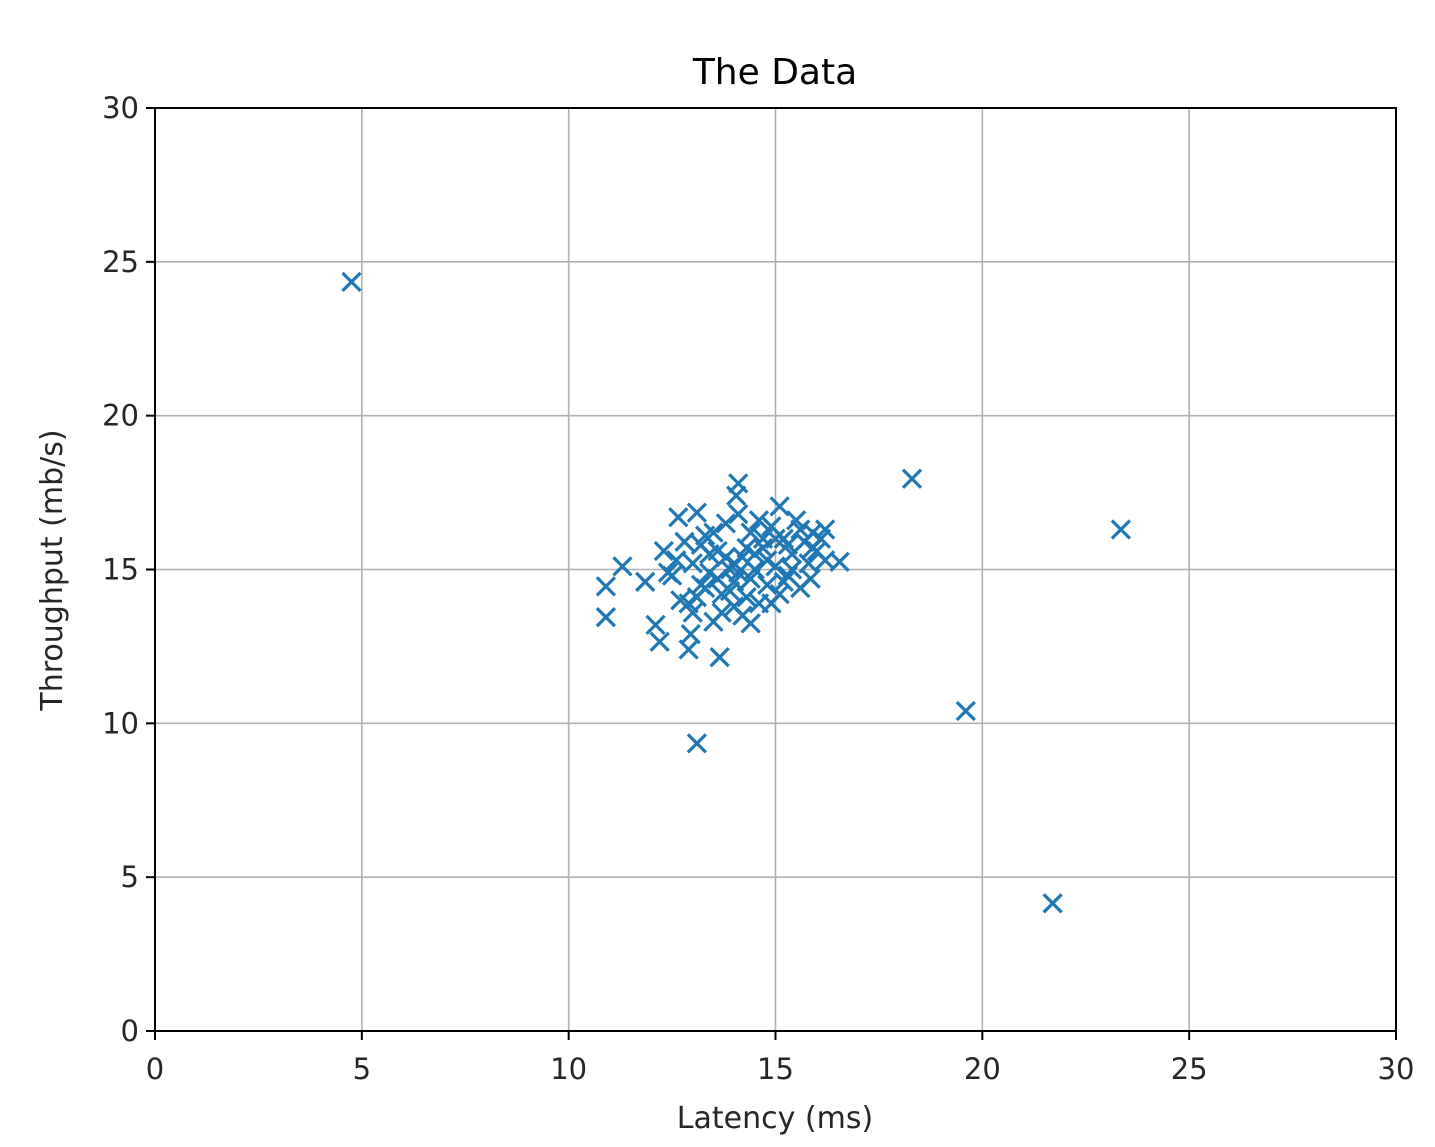  What do you see at coordinates (1189, 1069) in the screenshot?
I see `x-tick-label: 25` at bounding box center [1189, 1069].